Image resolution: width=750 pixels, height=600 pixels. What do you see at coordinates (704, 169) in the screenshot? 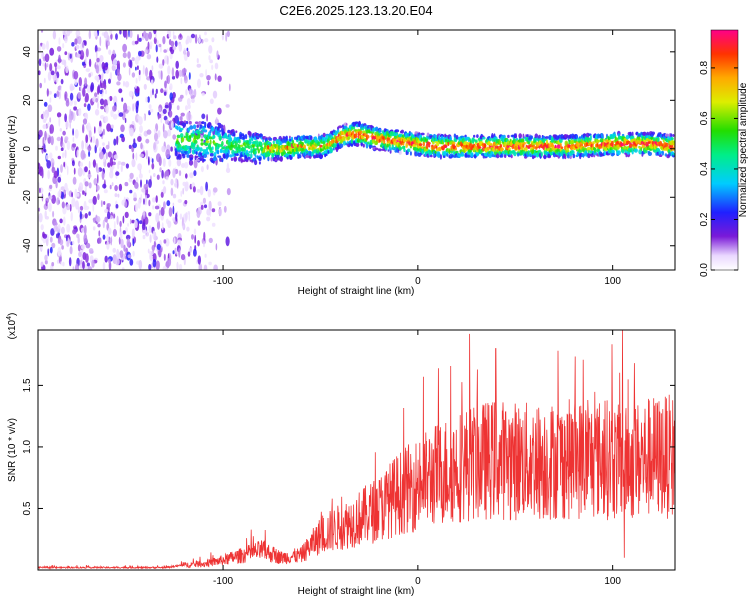
I see `colorbar-tick-label: 0.4` at bounding box center [704, 169].